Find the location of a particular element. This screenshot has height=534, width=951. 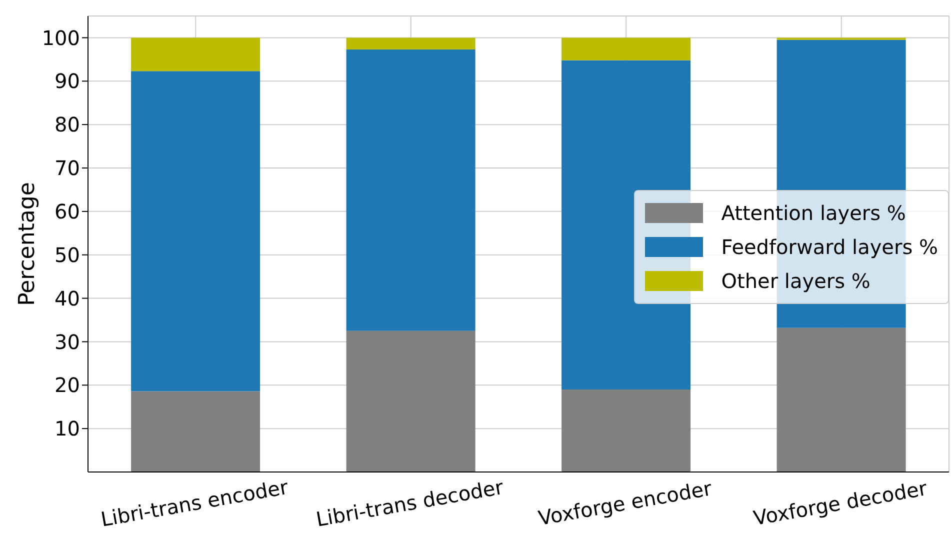

x-tick-label: Libri-trans encoder is located at coordinates (194, 503).